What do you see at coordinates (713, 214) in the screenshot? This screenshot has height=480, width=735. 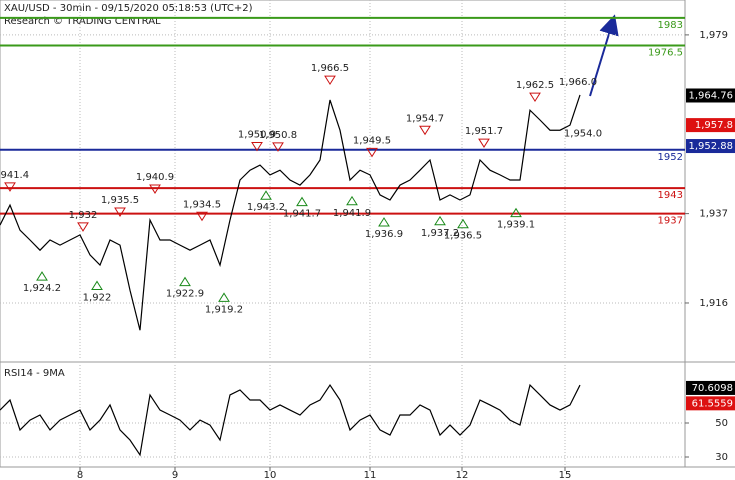 I see `y-tick-label: 1,937` at bounding box center [713, 214].